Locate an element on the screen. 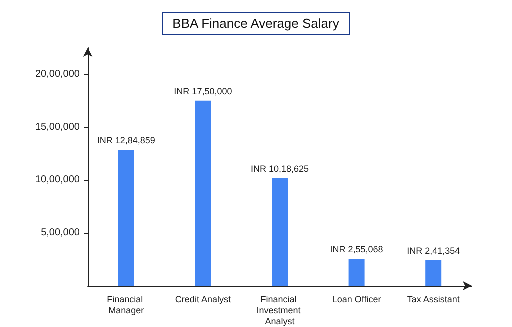  data-label: INR 2,41,354 is located at coordinates (433, 251).